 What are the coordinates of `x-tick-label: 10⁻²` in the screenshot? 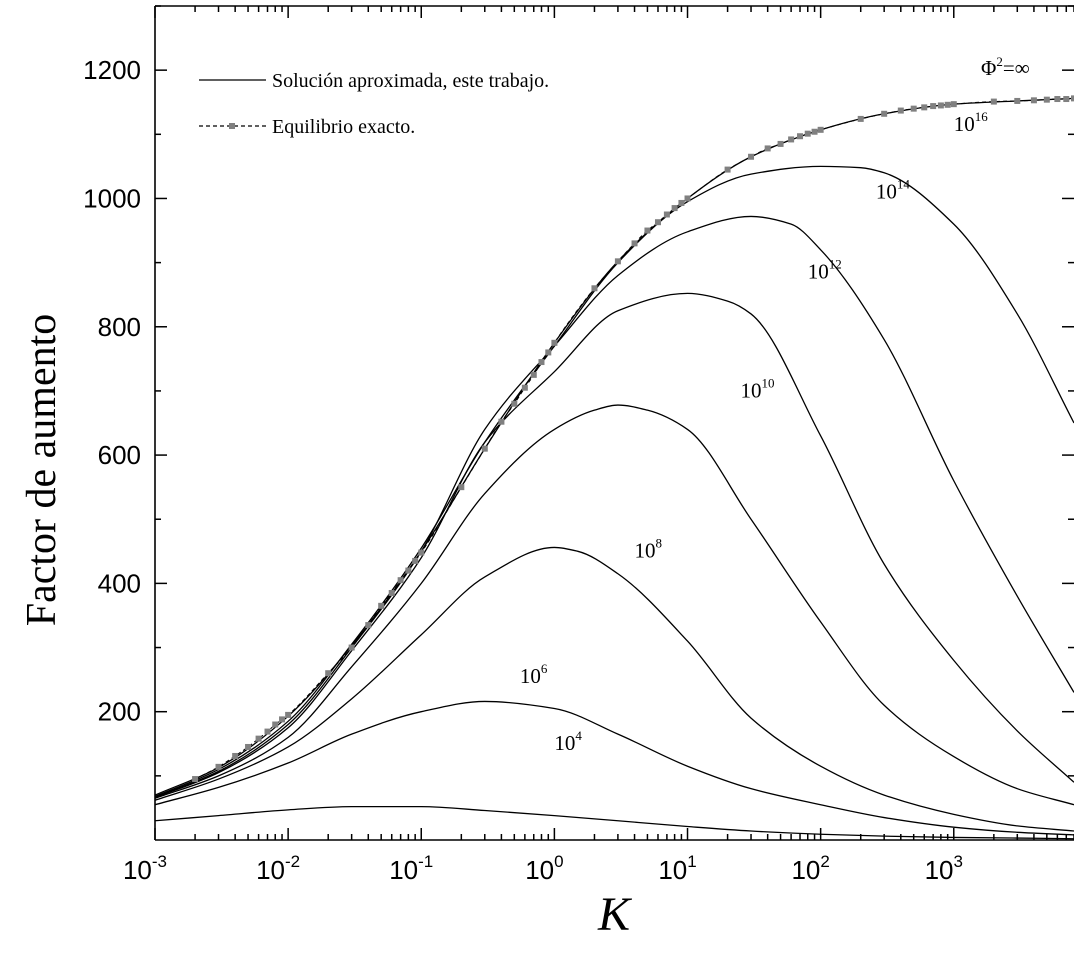 It's located at (278, 868).